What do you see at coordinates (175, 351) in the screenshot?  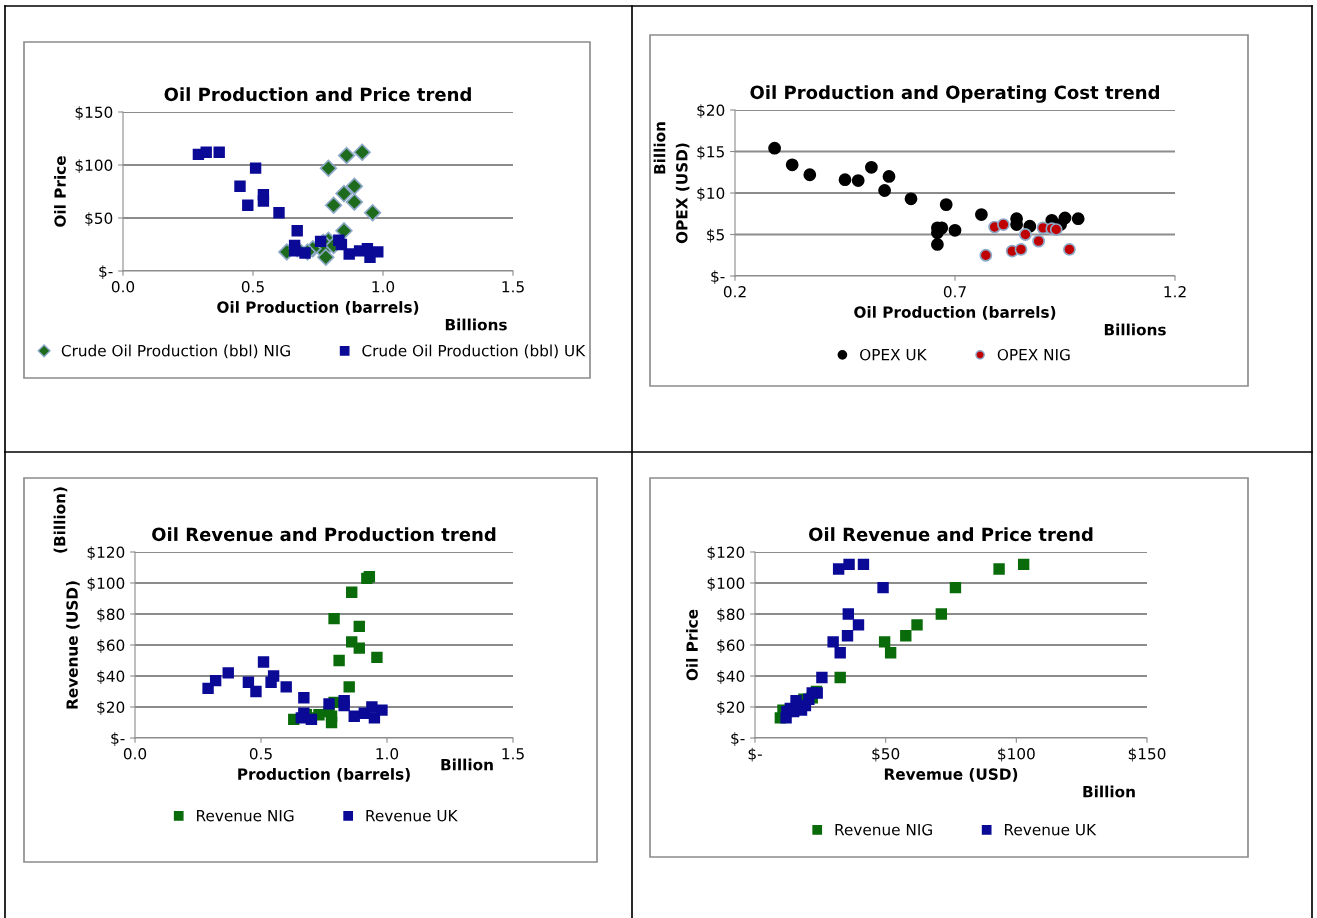 I see `legend-label: Crude Oil Production (bbl) NIG` at bounding box center [175, 351].